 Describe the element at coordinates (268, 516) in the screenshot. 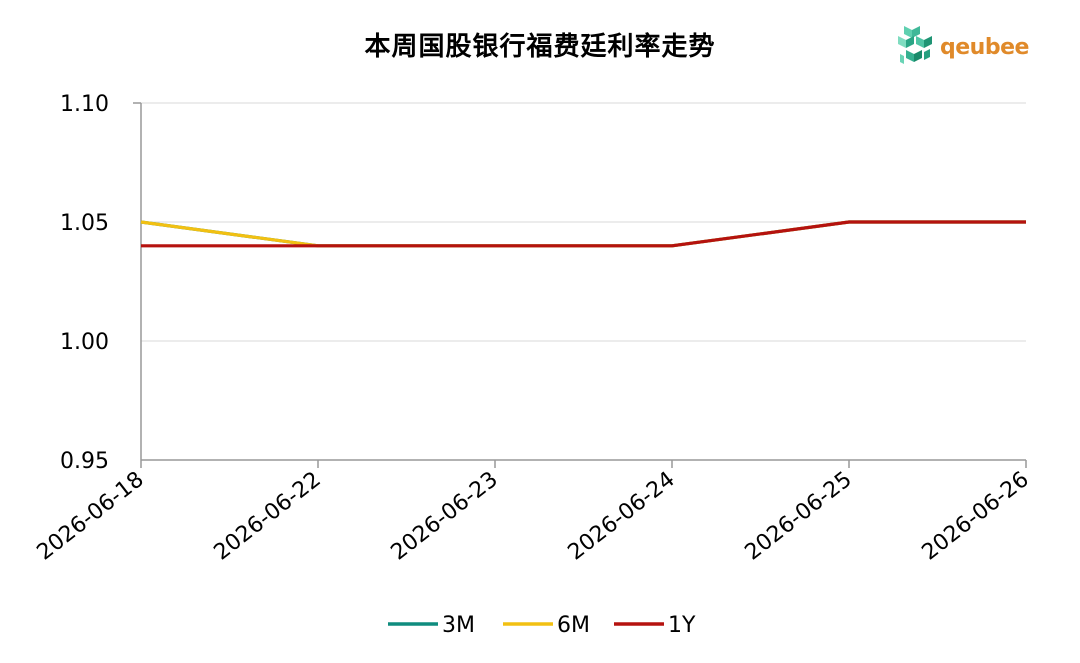

I see `x-tick-label: 2026-06-22` at that location.